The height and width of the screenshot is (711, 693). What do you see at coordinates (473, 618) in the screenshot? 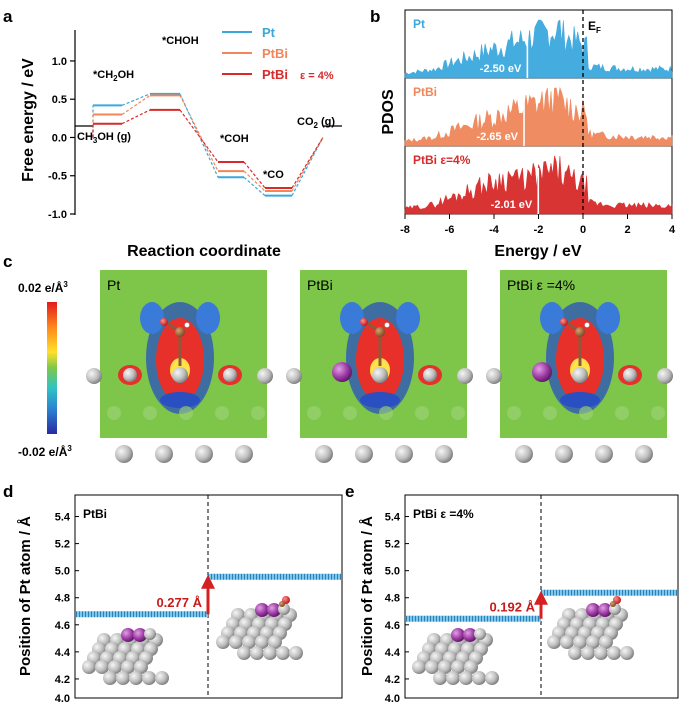
I see `panel-e-level-before` at bounding box center [473, 618].